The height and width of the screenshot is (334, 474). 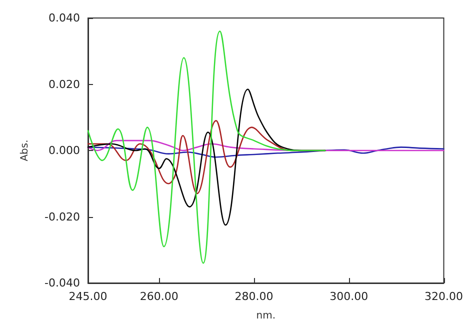 What do you see at coordinates (64, 84) in the screenshot?
I see `y-tick-label: 0.020` at bounding box center [64, 84].